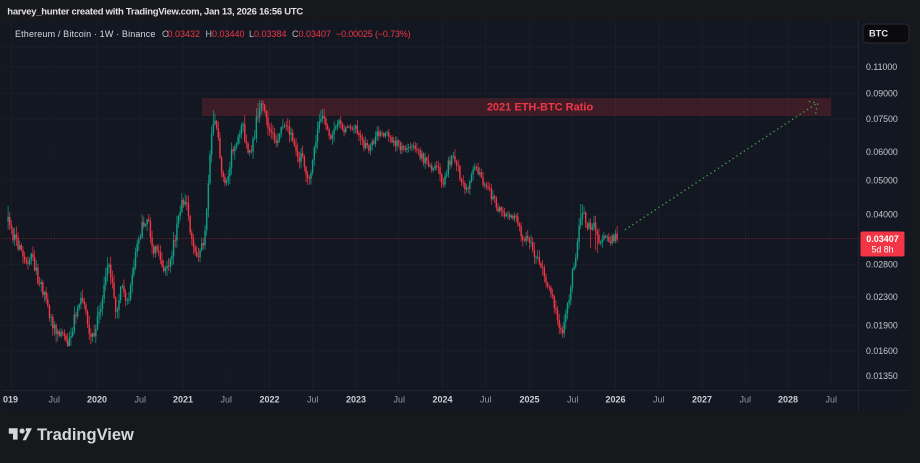 The width and height of the screenshot is (920, 463). Describe the element at coordinates (882, 265) in the screenshot. I see `svg-text: 0.02800` at that location.